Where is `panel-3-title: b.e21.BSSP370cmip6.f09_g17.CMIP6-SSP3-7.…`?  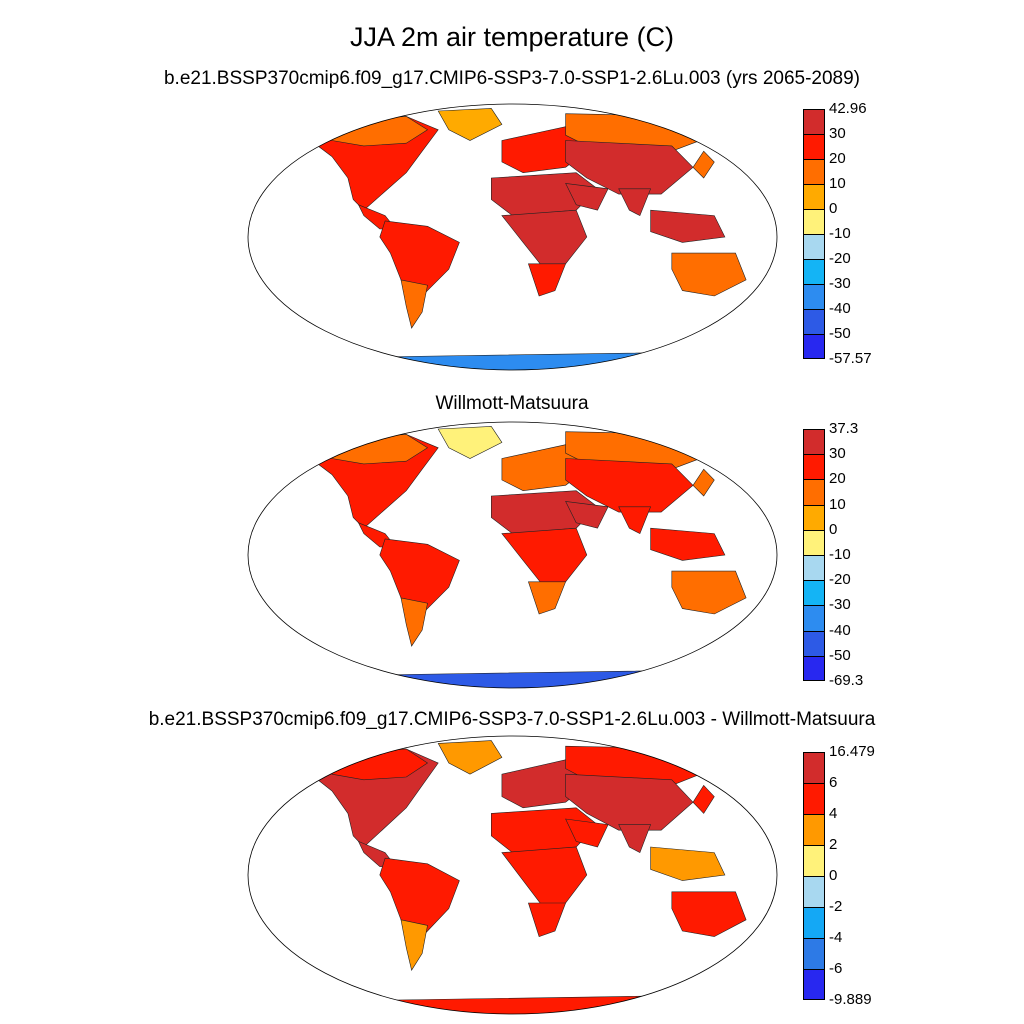 panel-3-title: b.e21.BSSP370cmip6.f09_g17.CMIP6-SSP3-7.… is located at coordinates (512, 719).